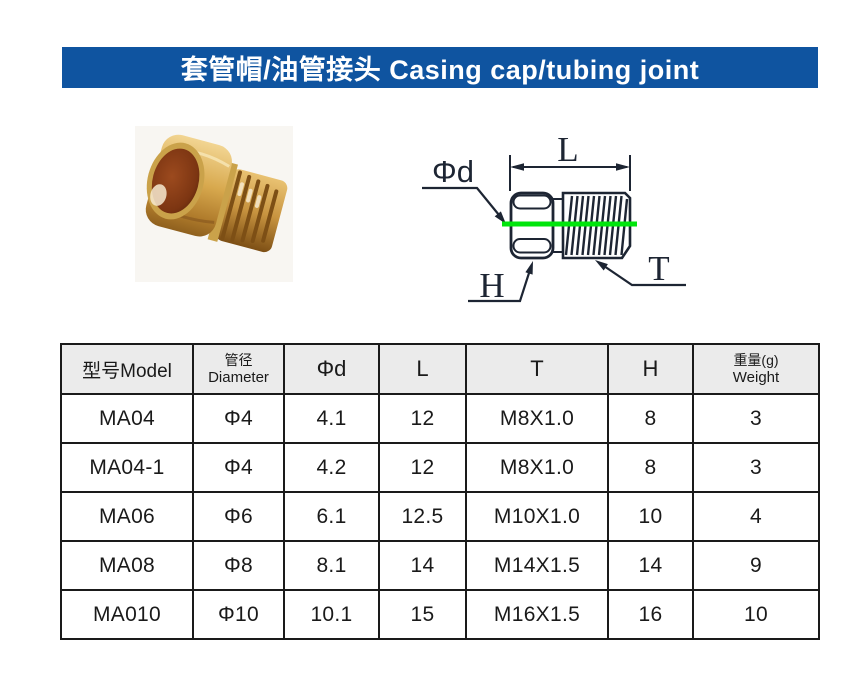 This screenshot has width=866, height=694. I want to click on T-arrow-icon, so click(601, 265).